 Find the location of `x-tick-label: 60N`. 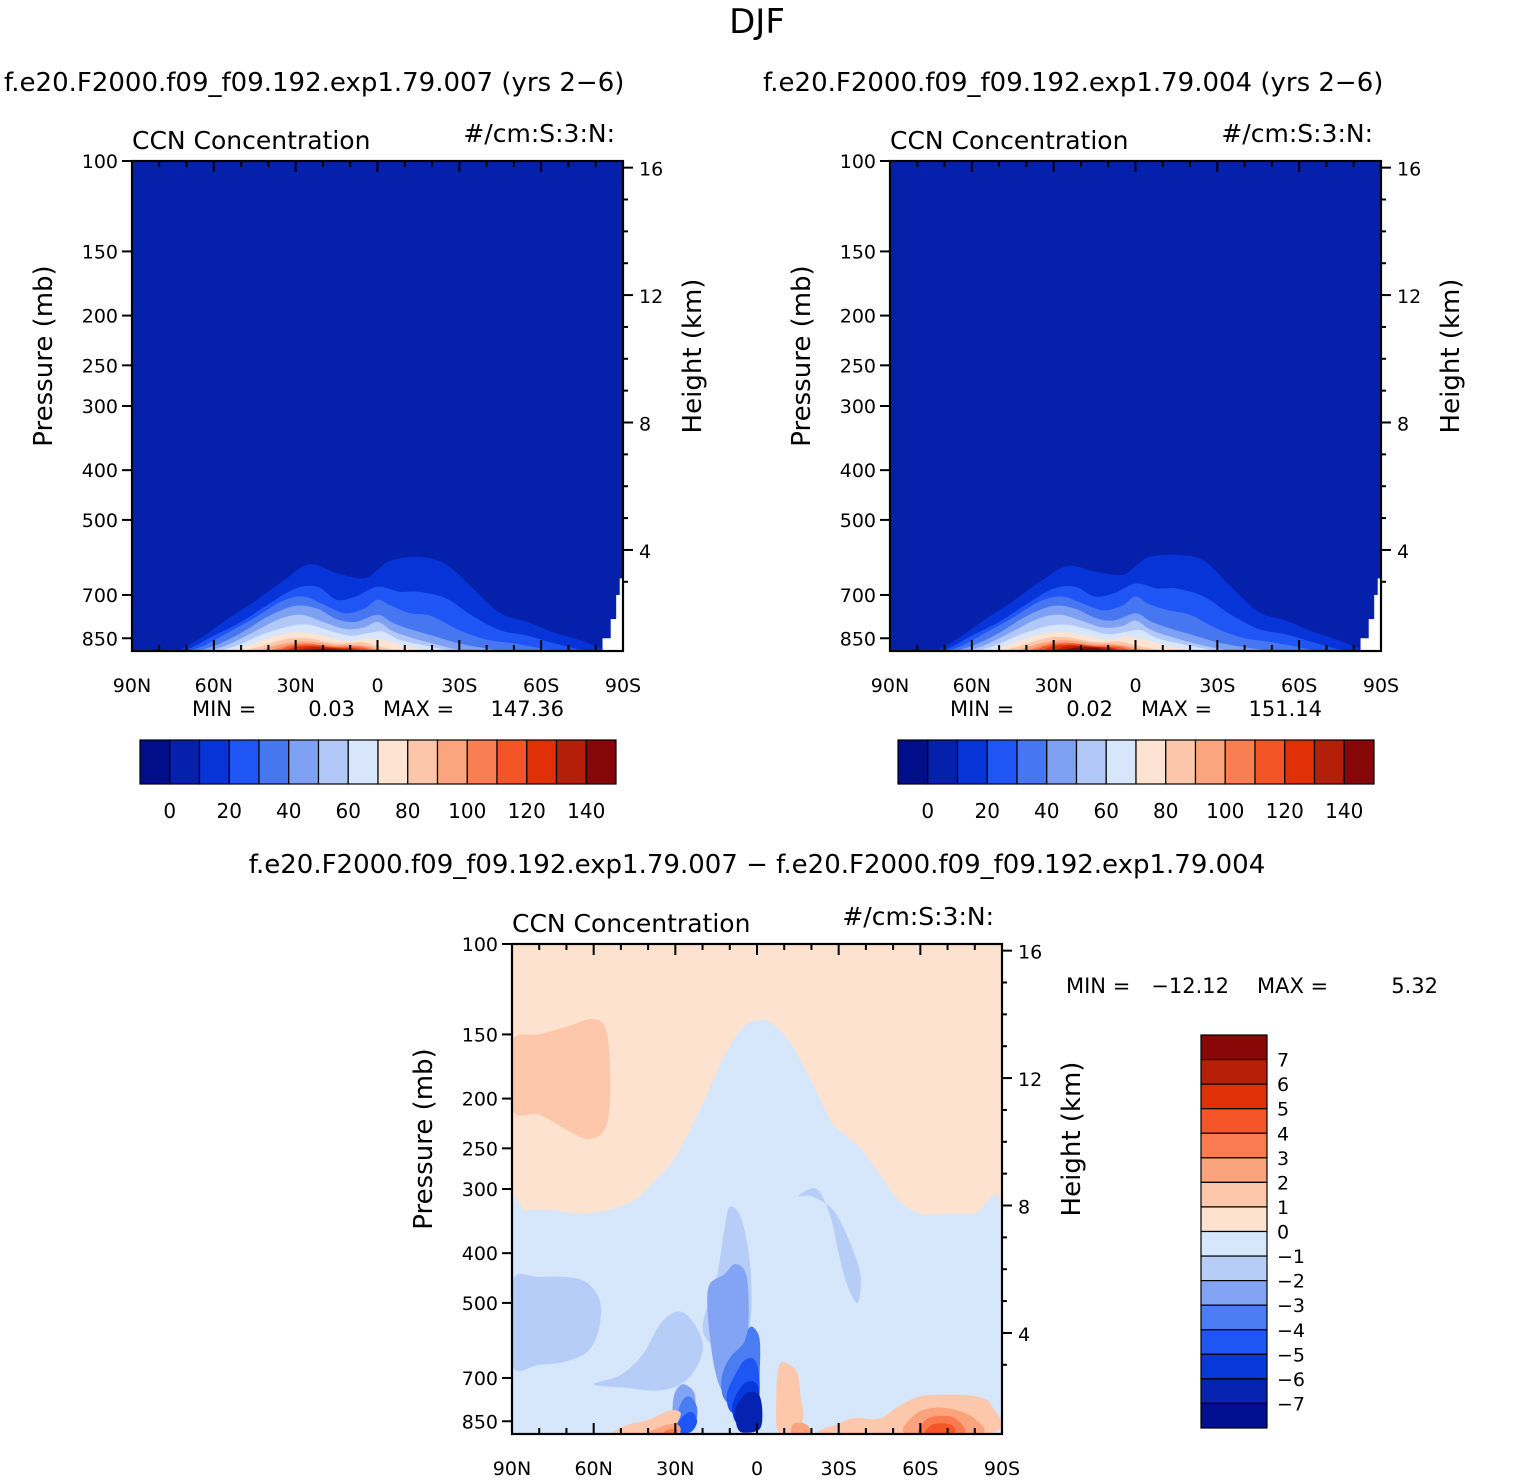

x-tick-label: 60N is located at coordinates (593, 1469).